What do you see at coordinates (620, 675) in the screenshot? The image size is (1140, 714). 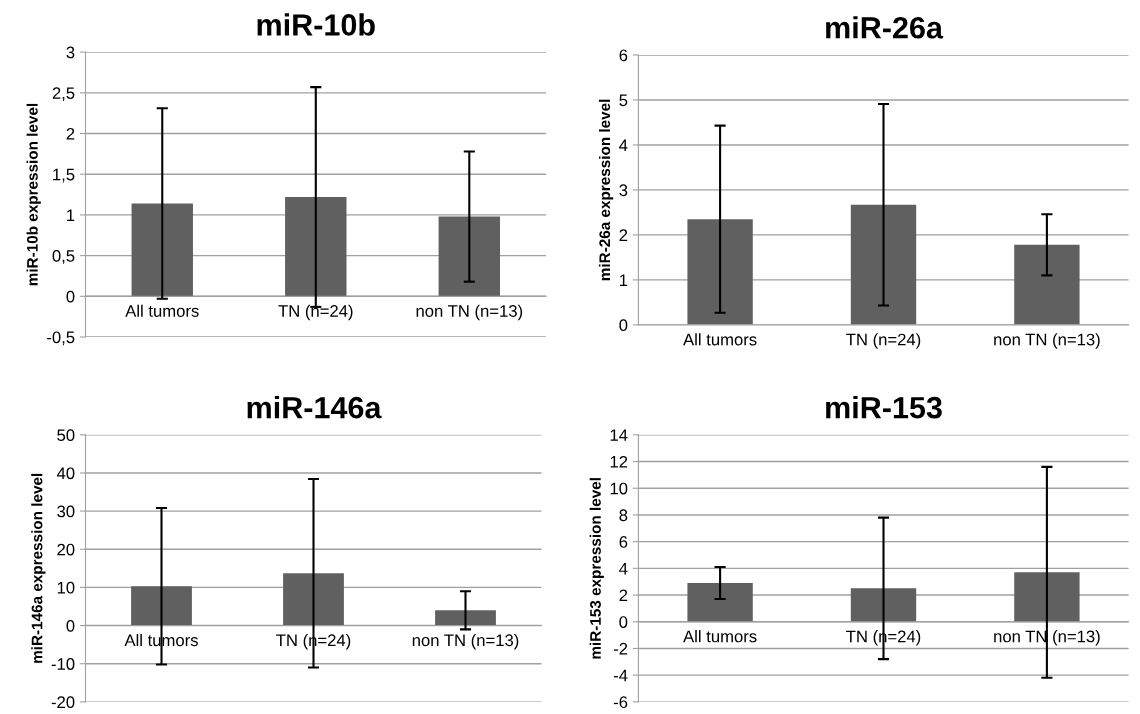 I see `y-tick-label: -4` at bounding box center [620, 675].